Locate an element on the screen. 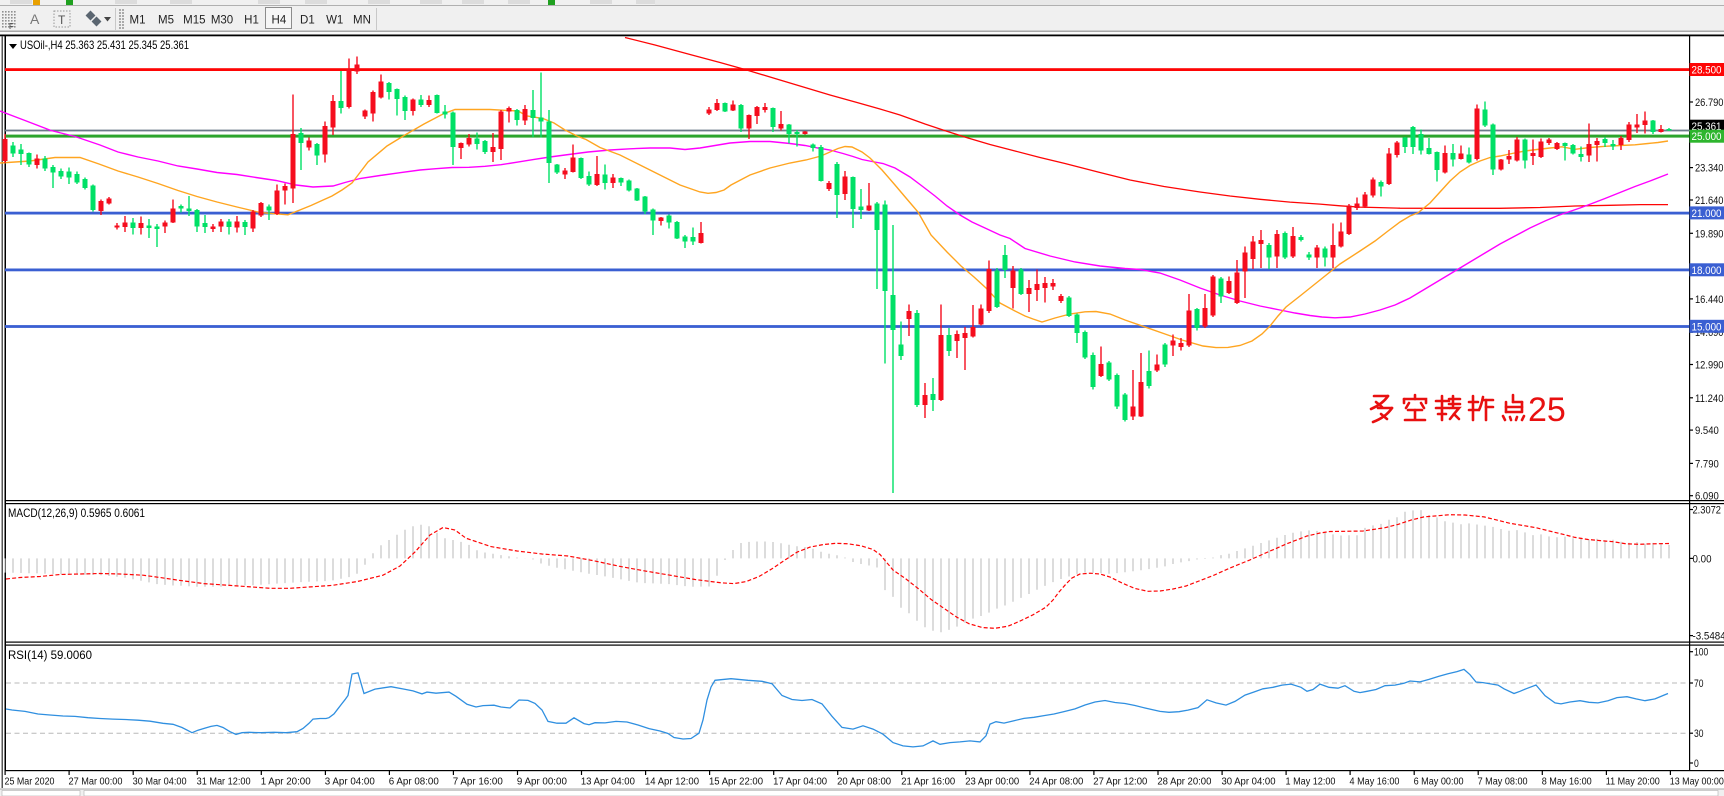 This screenshot has width=1724, height=796. svg-text: A is located at coordinates (35, 19).